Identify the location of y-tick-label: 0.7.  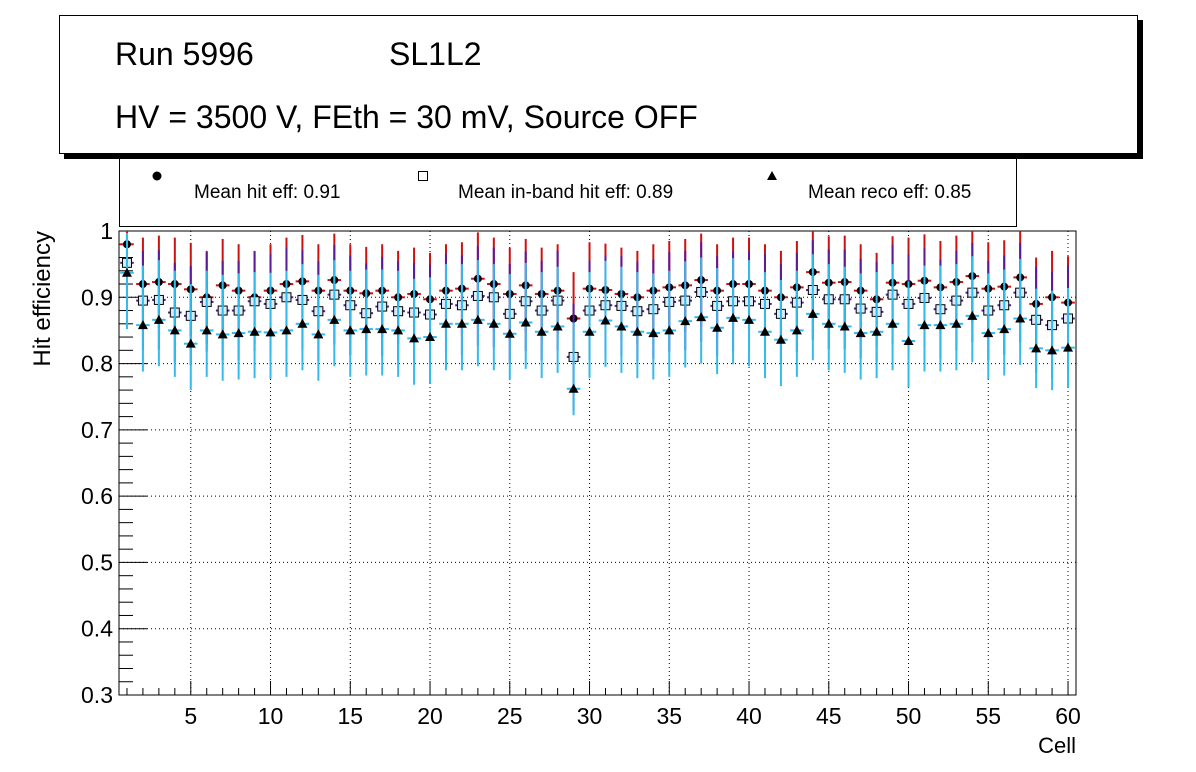
(97, 430).